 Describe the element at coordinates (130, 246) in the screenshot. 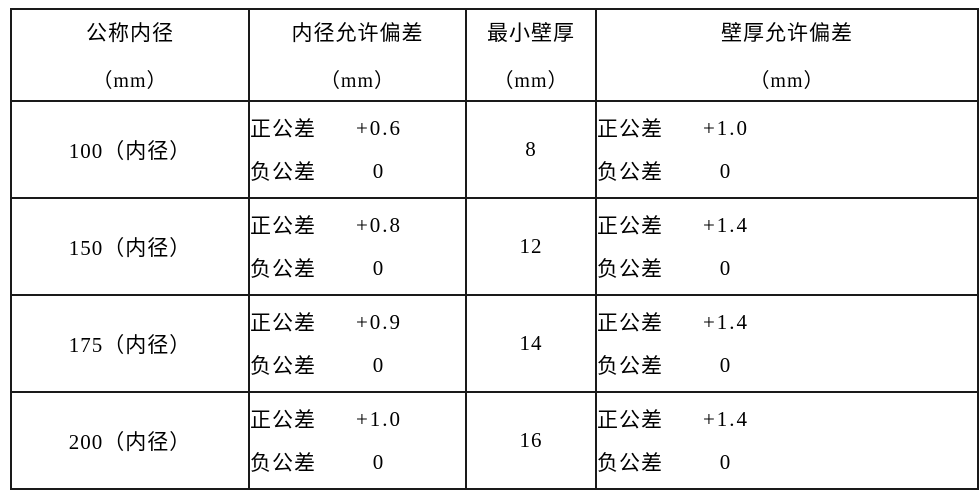

I see `nominal-cell: 150（内径）` at that location.